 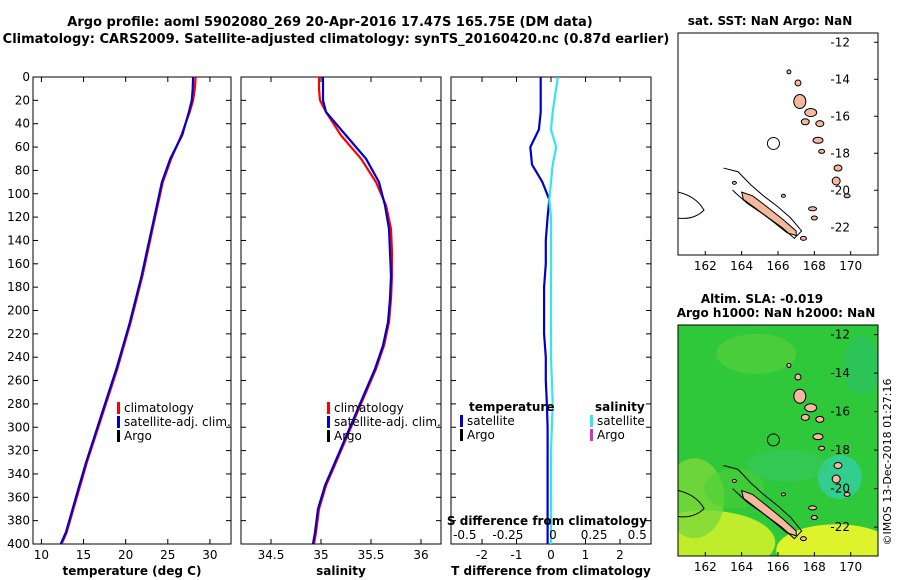 What do you see at coordinates (371, 555) in the screenshot?
I see `salinity-xtick-label: 35.5` at bounding box center [371, 555].